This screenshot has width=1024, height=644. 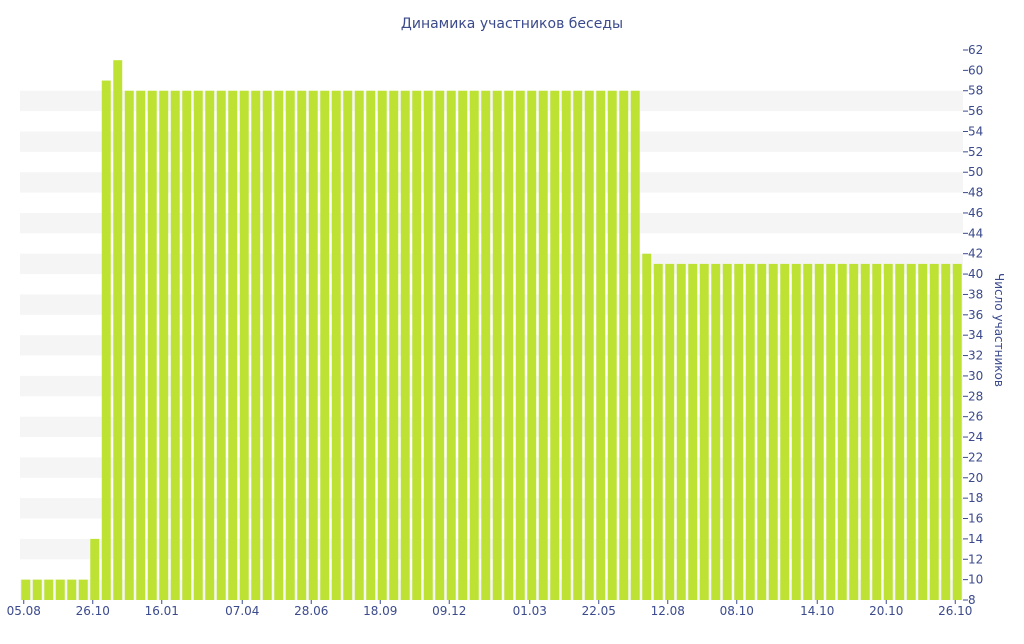 I want to click on y-tick-label: 28, so click(x=975, y=396).